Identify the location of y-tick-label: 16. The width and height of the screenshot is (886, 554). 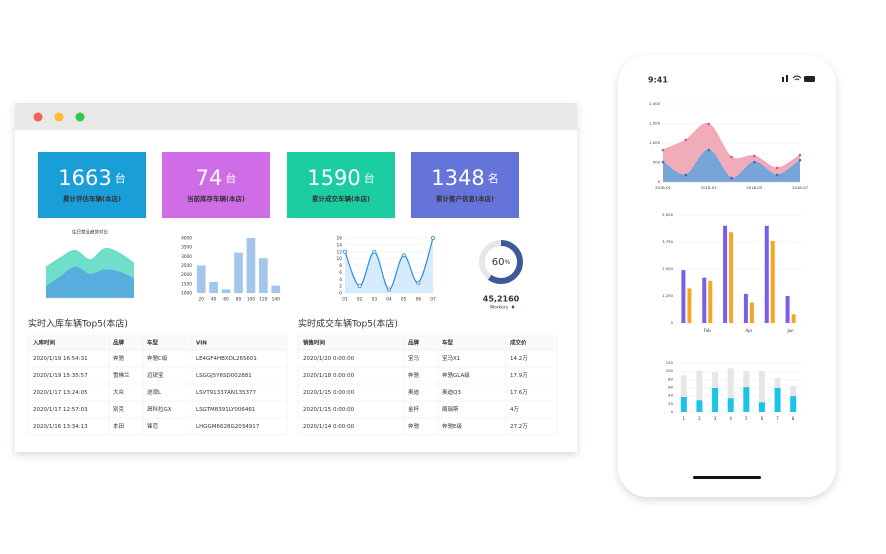
(340, 239).